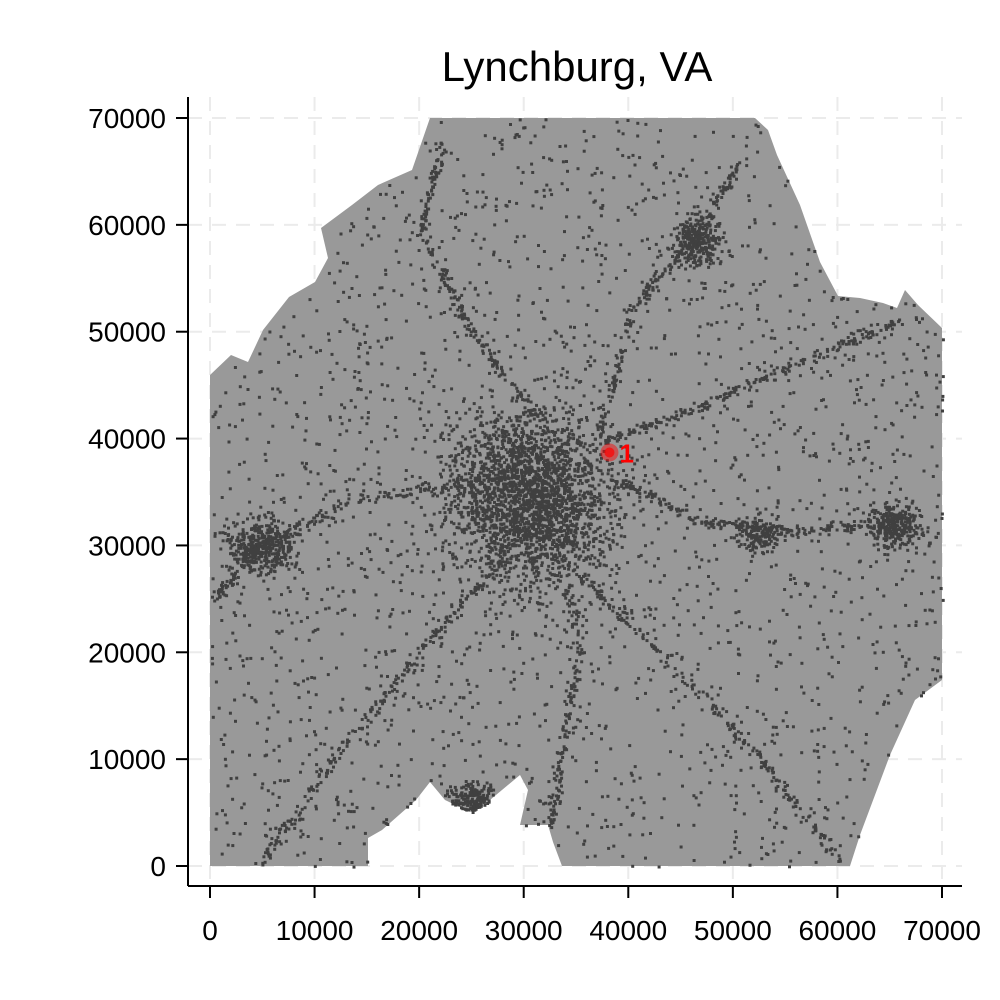 This screenshot has height=1000, width=1000. Describe the element at coordinates (403, 696) in the screenshot. I see `data-point-2047` at that location.